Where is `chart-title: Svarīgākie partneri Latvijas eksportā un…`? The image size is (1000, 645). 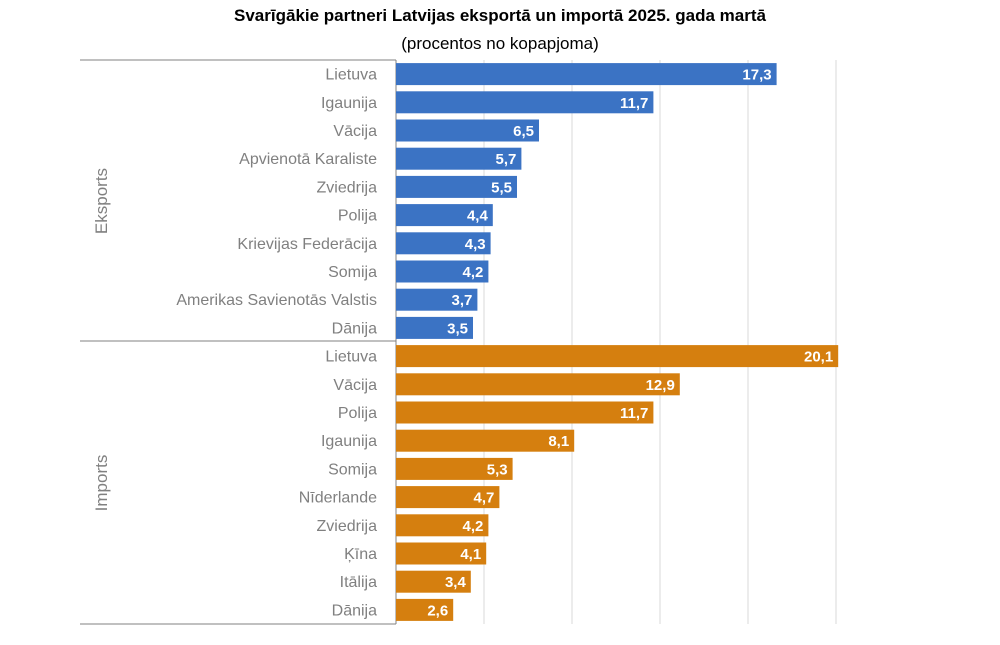
chart-title: Svarīgākie partneri Latvijas eksportā un… is located at coordinates (500, 15).